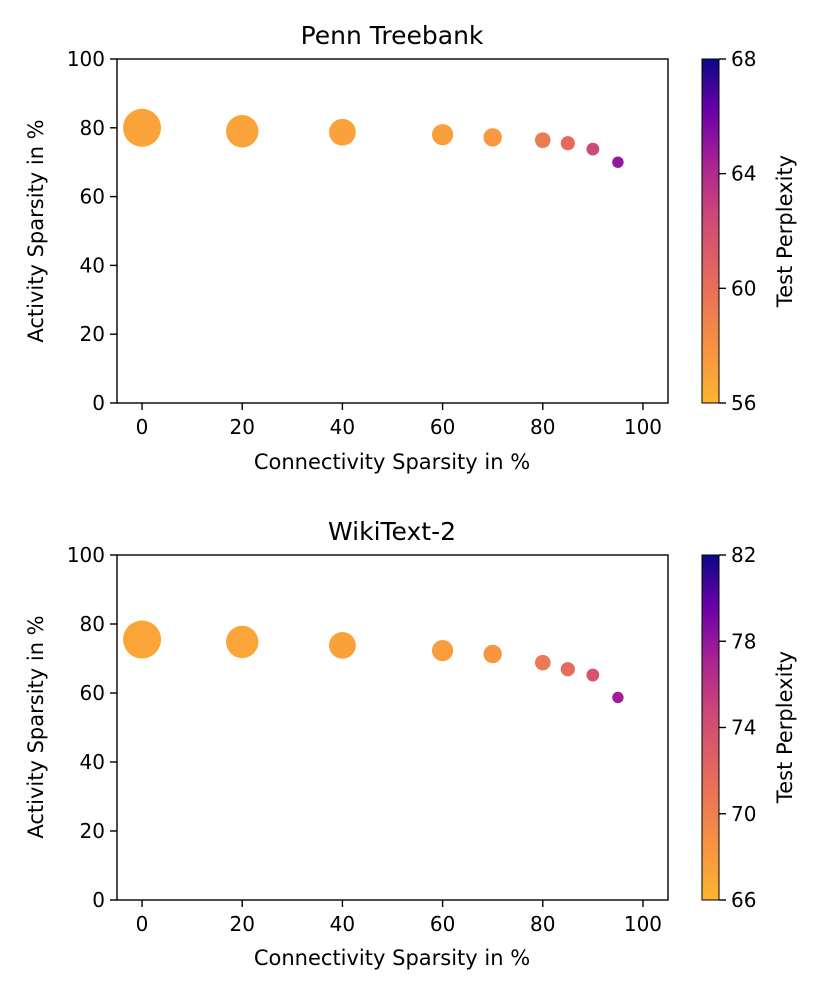 This screenshot has width=830, height=997. Describe the element at coordinates (743, 174) in the screenshot. I see `colorbar-tick-label: 64` at that location.